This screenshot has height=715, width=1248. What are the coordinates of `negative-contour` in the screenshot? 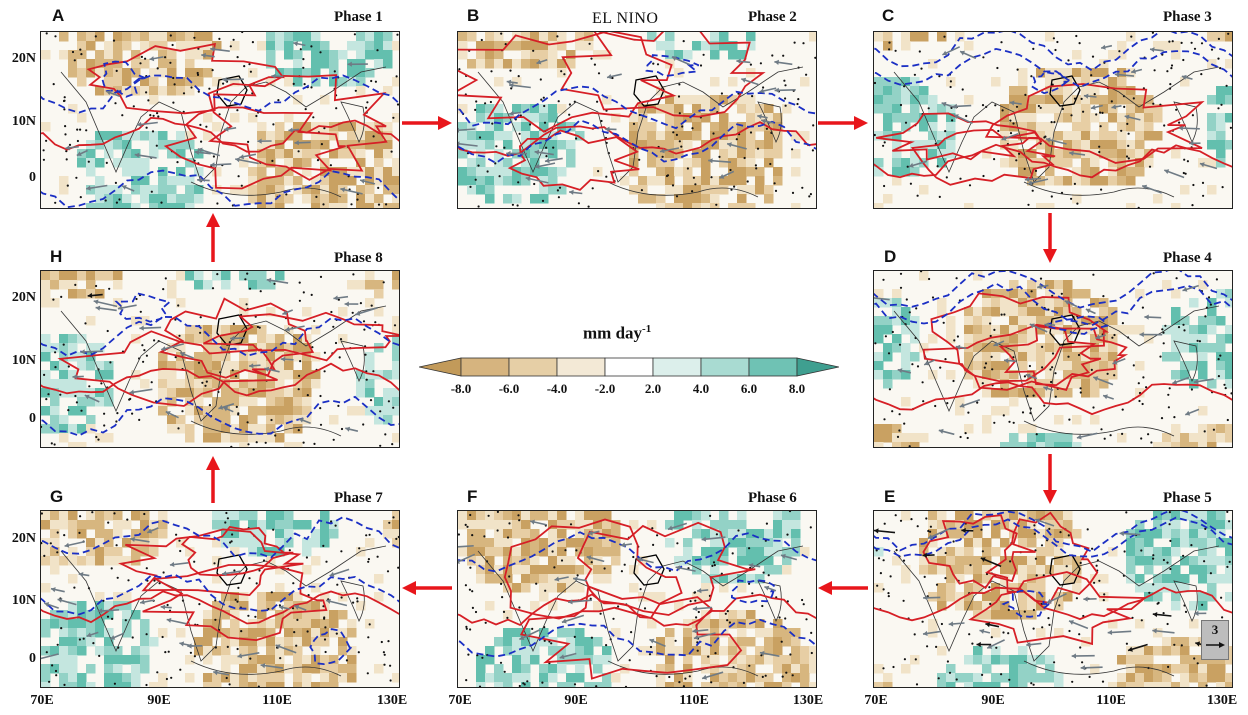 It's located at (637, 107).